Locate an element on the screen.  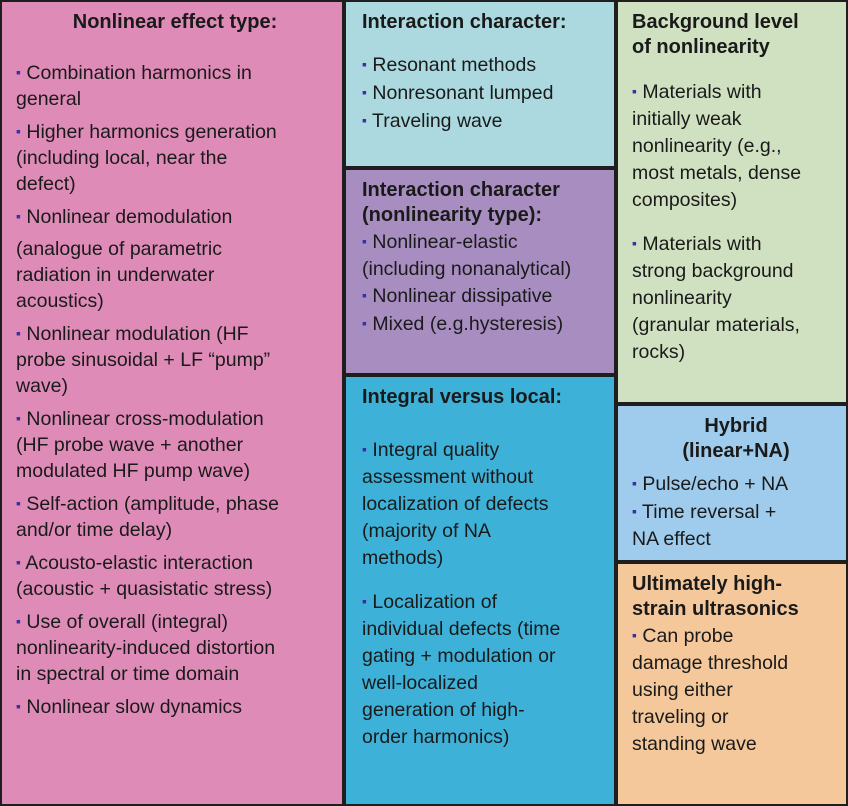
list-item-line: Integral quality is located at coordinates (436, 450).